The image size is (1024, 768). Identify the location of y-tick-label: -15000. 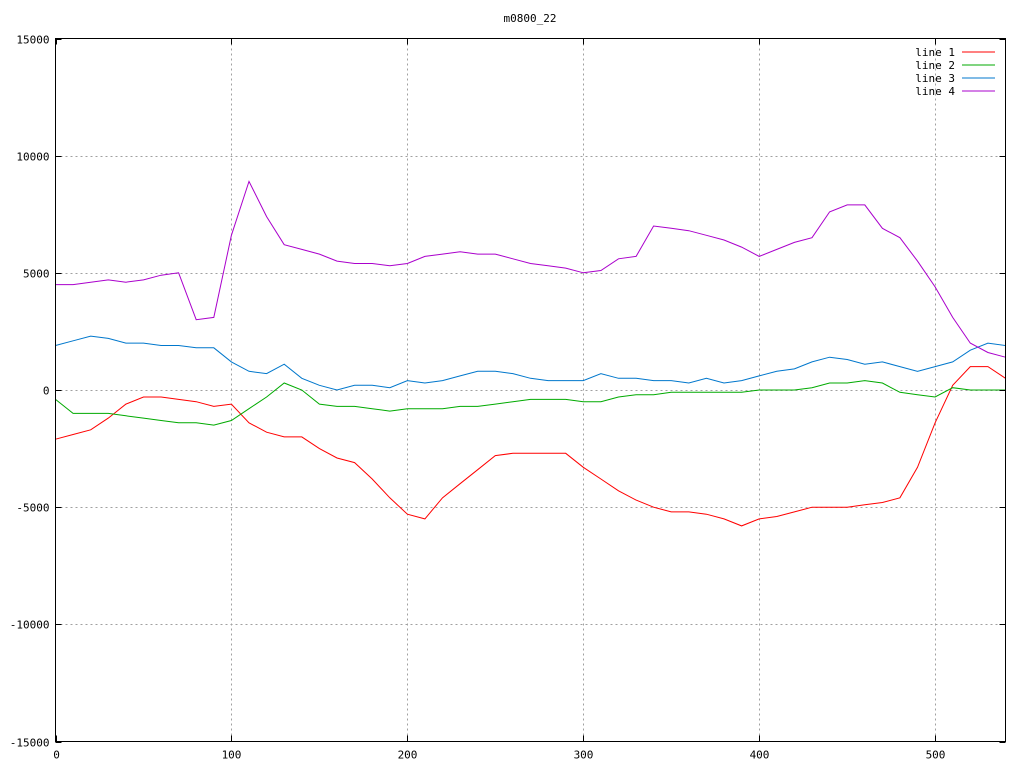
(30, 743).